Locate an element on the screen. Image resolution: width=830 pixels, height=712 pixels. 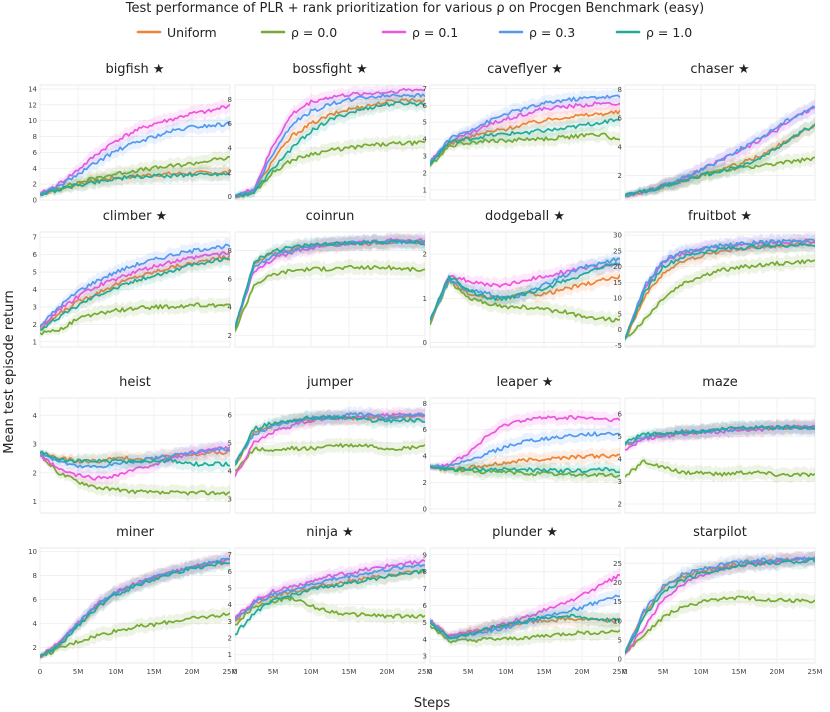
y-tick-label: 25 is located at coordinates (617, 251).